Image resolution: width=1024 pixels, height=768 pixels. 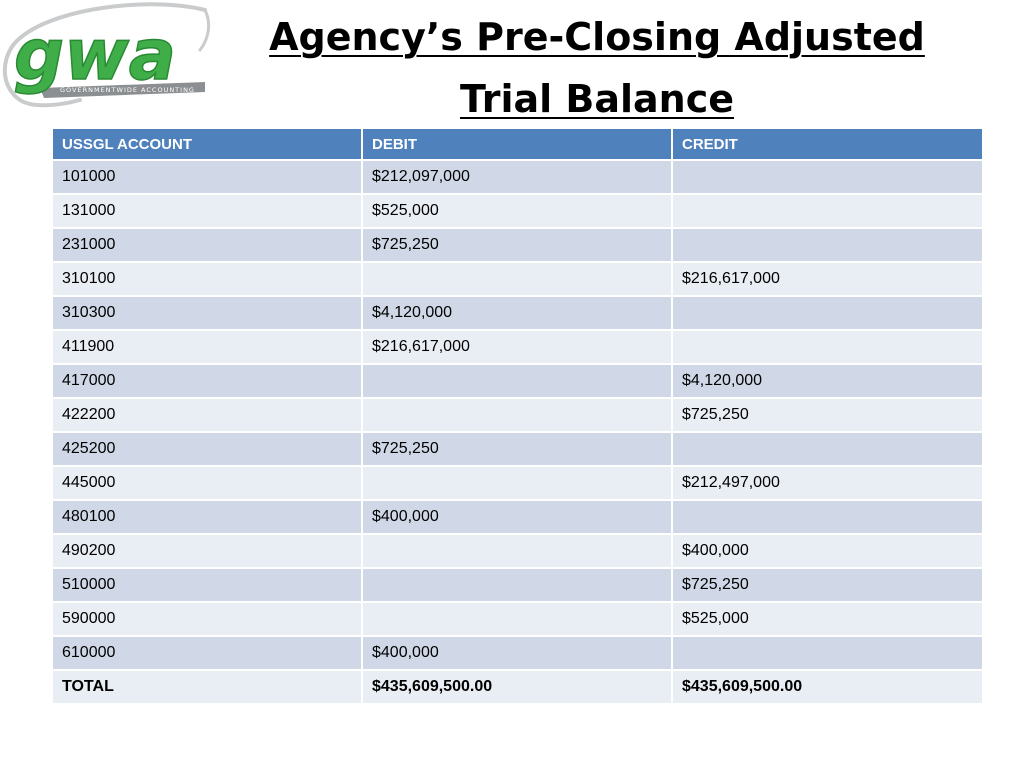 I want to click on credit-cell: $400,000, so click(x=827, y=551).